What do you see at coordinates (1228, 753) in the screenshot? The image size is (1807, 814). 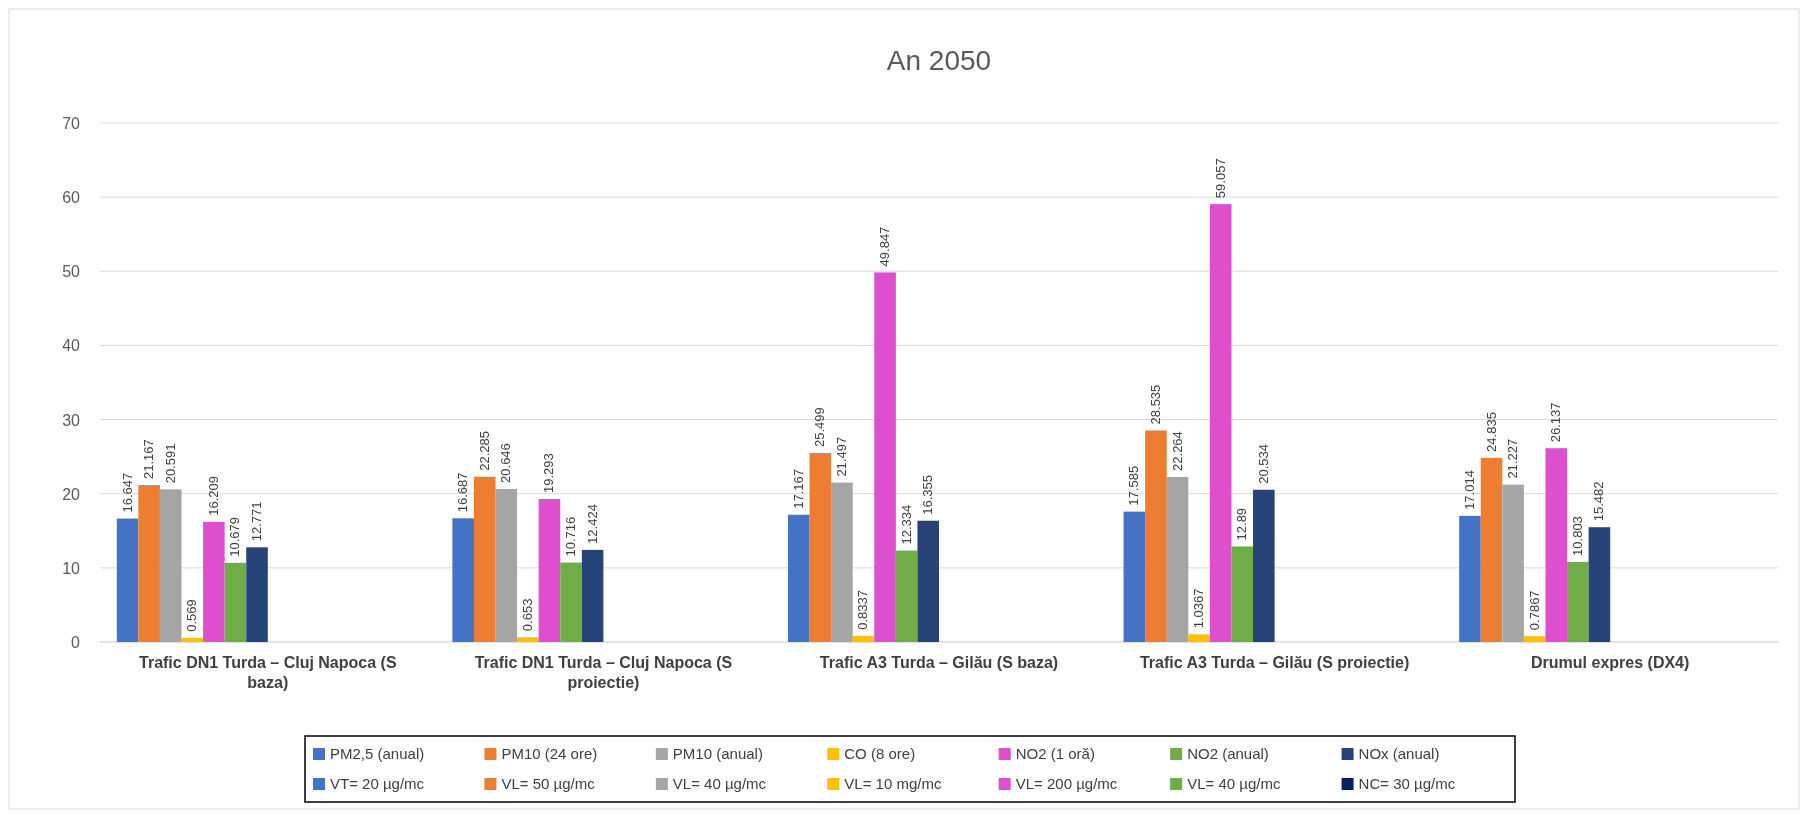 I see `legend-label: NO2 (anual)` at bounding box center [1228, 753].